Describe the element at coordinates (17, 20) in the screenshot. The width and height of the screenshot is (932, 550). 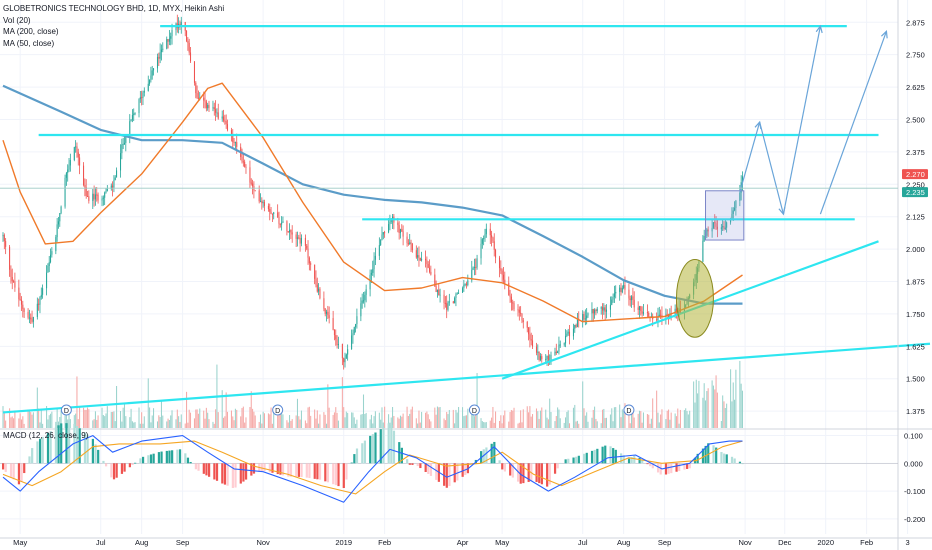
I see `legend-volume: Vol (20)` at that location.